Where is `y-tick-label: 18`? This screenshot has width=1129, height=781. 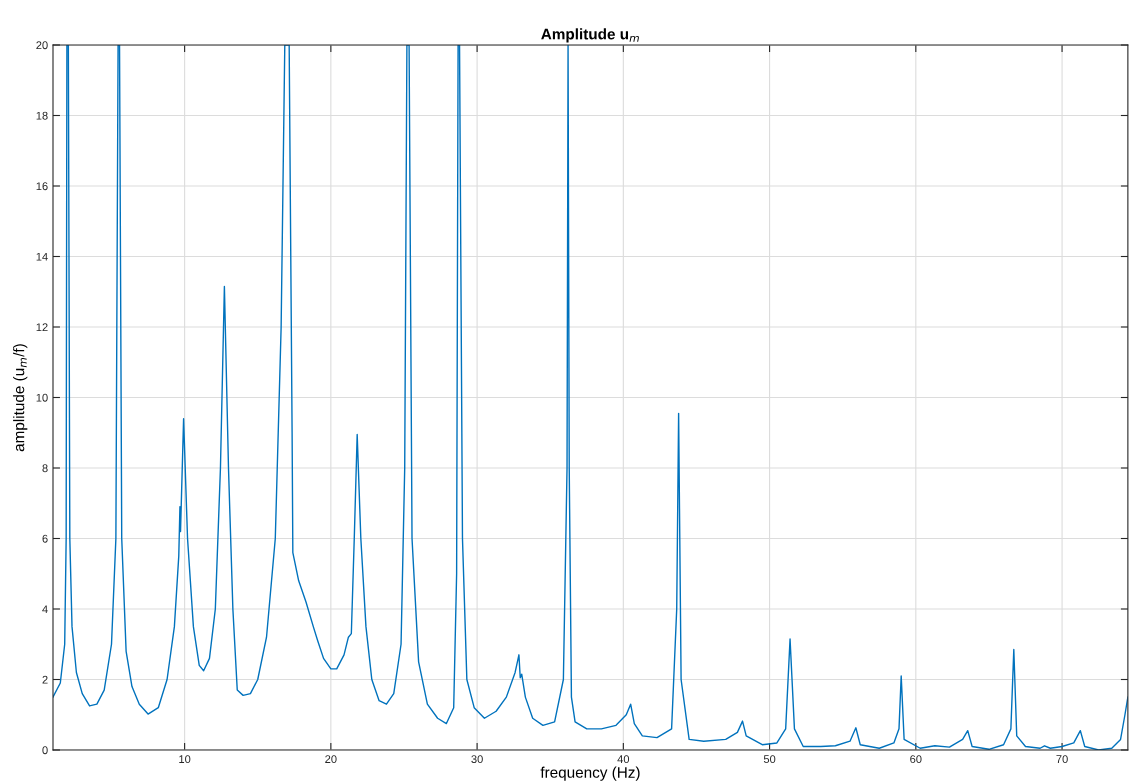
y-tick-label: 18 is located at coordinates (42, 115).